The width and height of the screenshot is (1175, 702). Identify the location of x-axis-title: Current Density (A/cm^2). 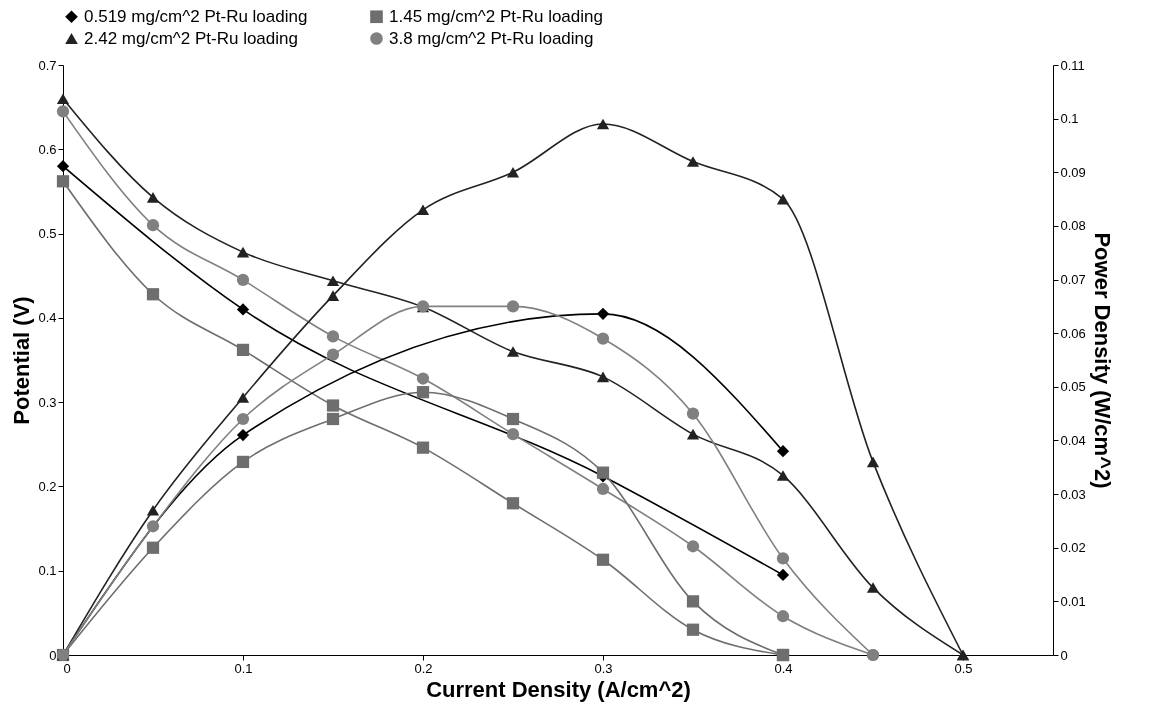
(558, 689).